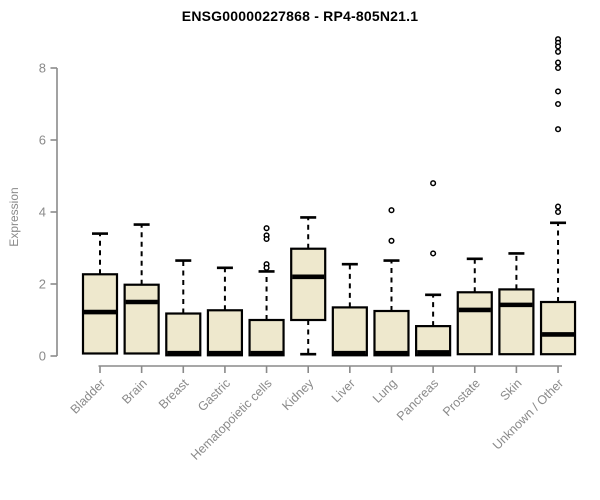  Describe the element at coordinates (297, 394) in the screenshot. I see `x-tick-label-kidney: Kidney` at that location.